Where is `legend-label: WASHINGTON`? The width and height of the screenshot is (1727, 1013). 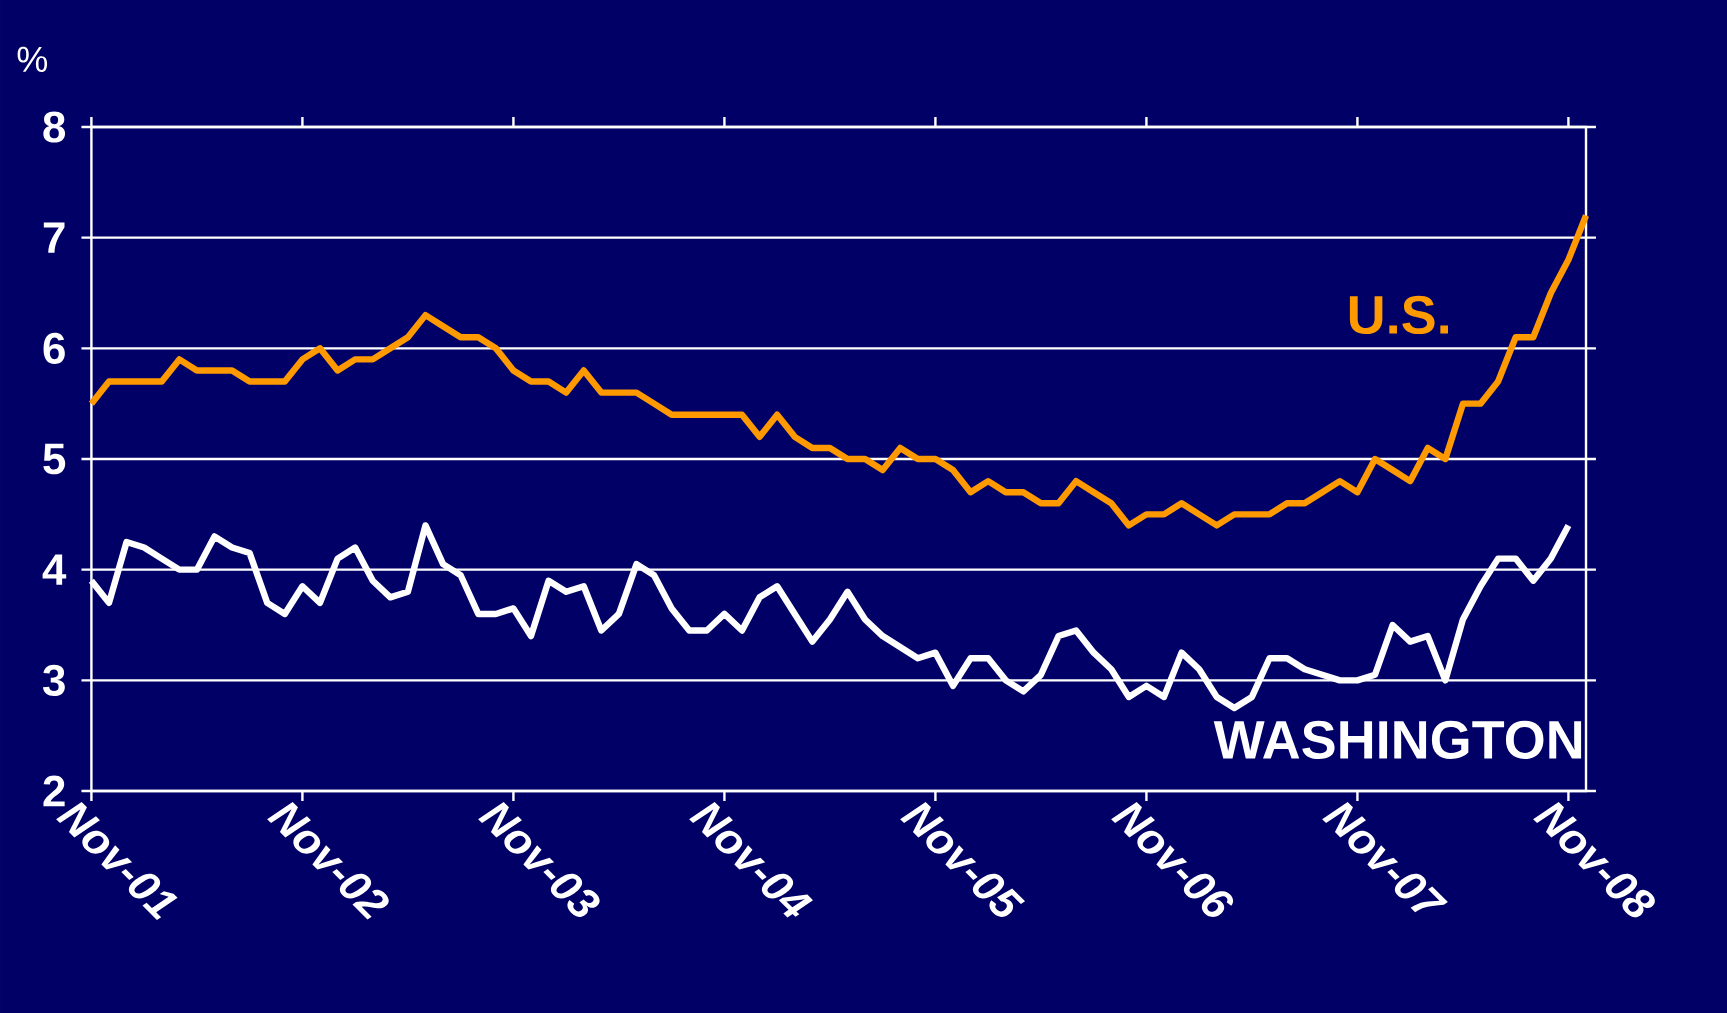 legend-label: WASHINGTON is located at coordinates (1397, 739).